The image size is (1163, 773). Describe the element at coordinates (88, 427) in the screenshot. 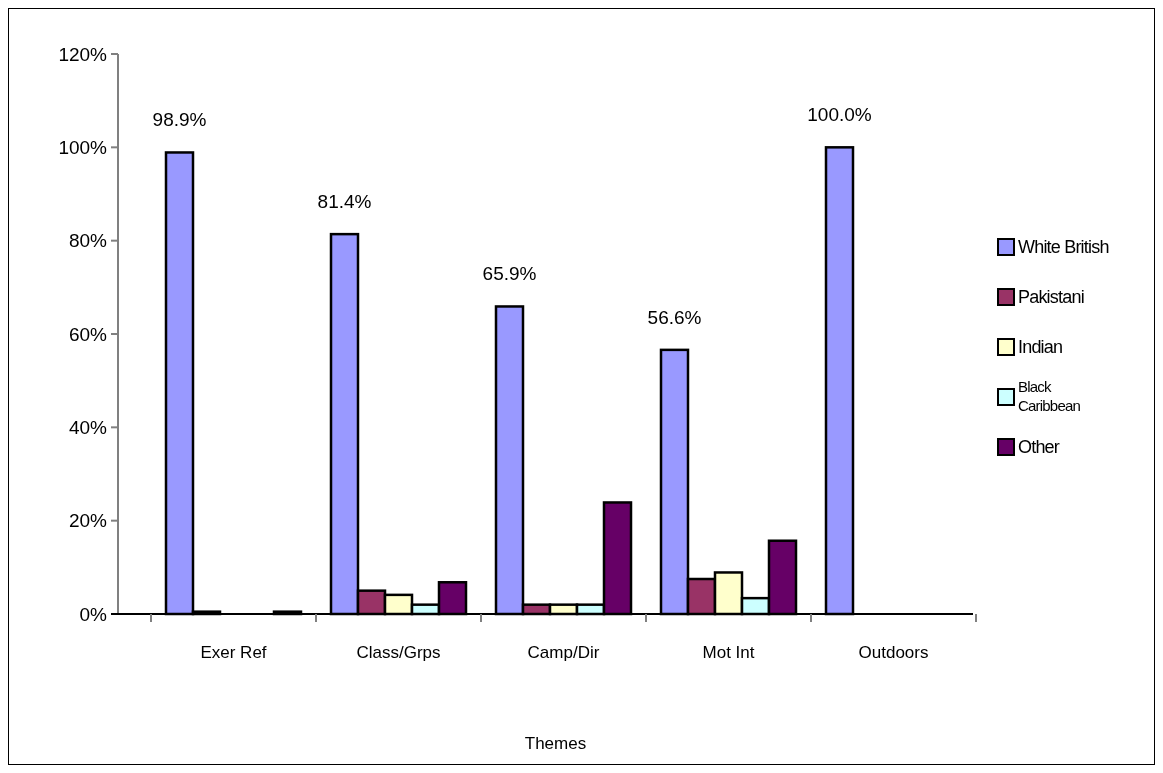

I see `y-tick-label: 40%` at that location.